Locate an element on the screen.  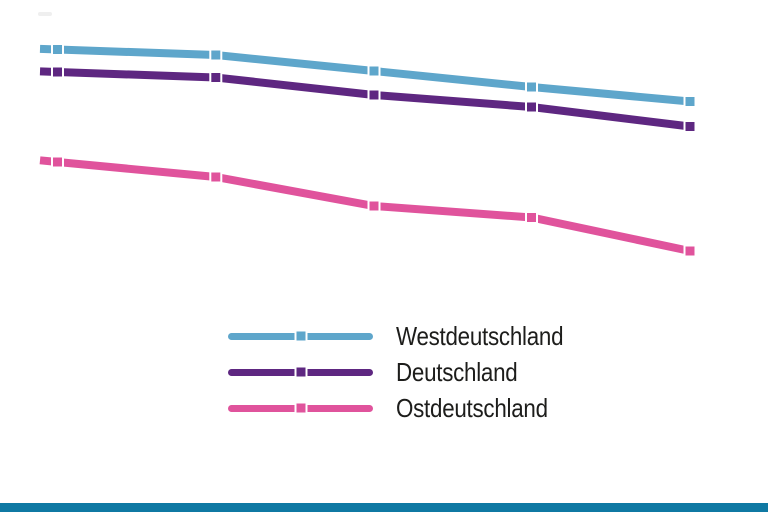
legend-label: Westdeutschland is located at coordinates (480, 336).